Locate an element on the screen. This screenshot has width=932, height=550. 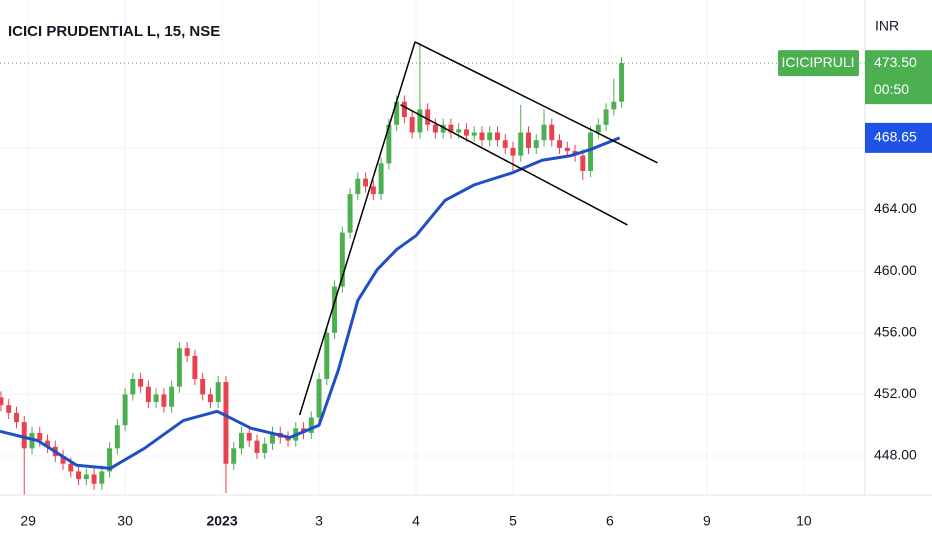
symbol-box is located at coordinates (818, 63).